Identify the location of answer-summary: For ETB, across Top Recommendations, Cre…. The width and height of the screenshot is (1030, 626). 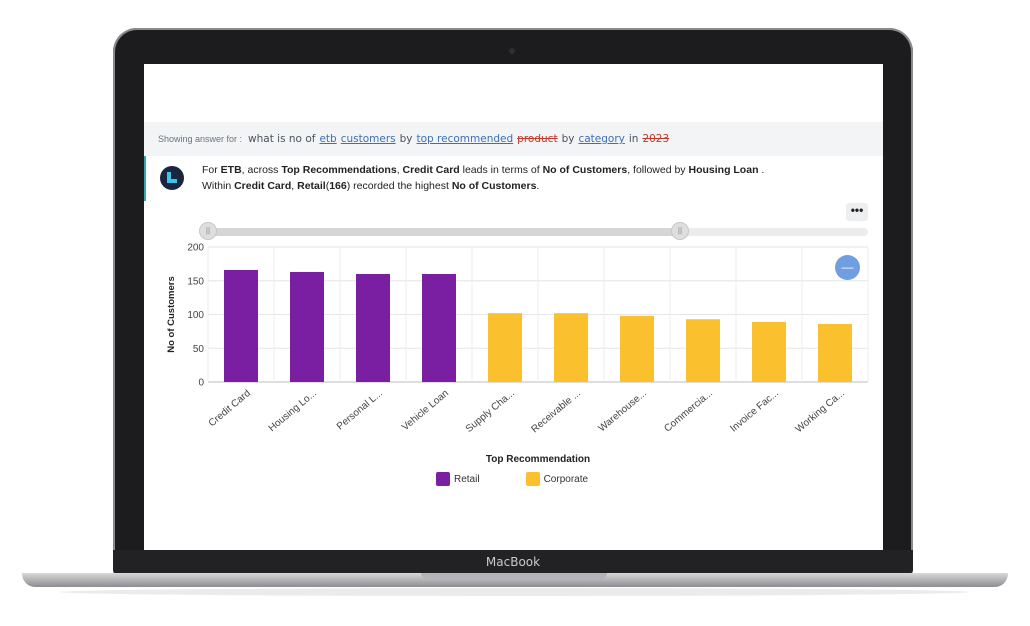
(513, 178).